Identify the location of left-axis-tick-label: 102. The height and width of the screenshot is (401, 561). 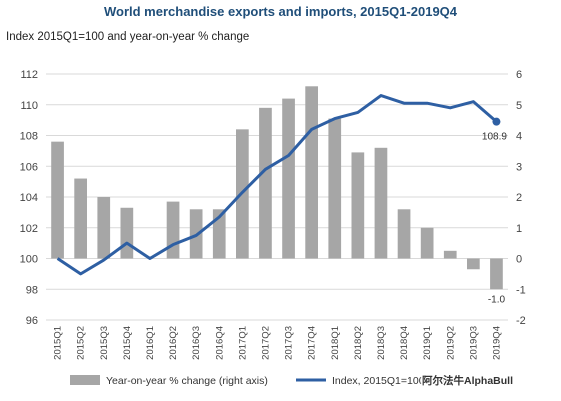
(29, 229).